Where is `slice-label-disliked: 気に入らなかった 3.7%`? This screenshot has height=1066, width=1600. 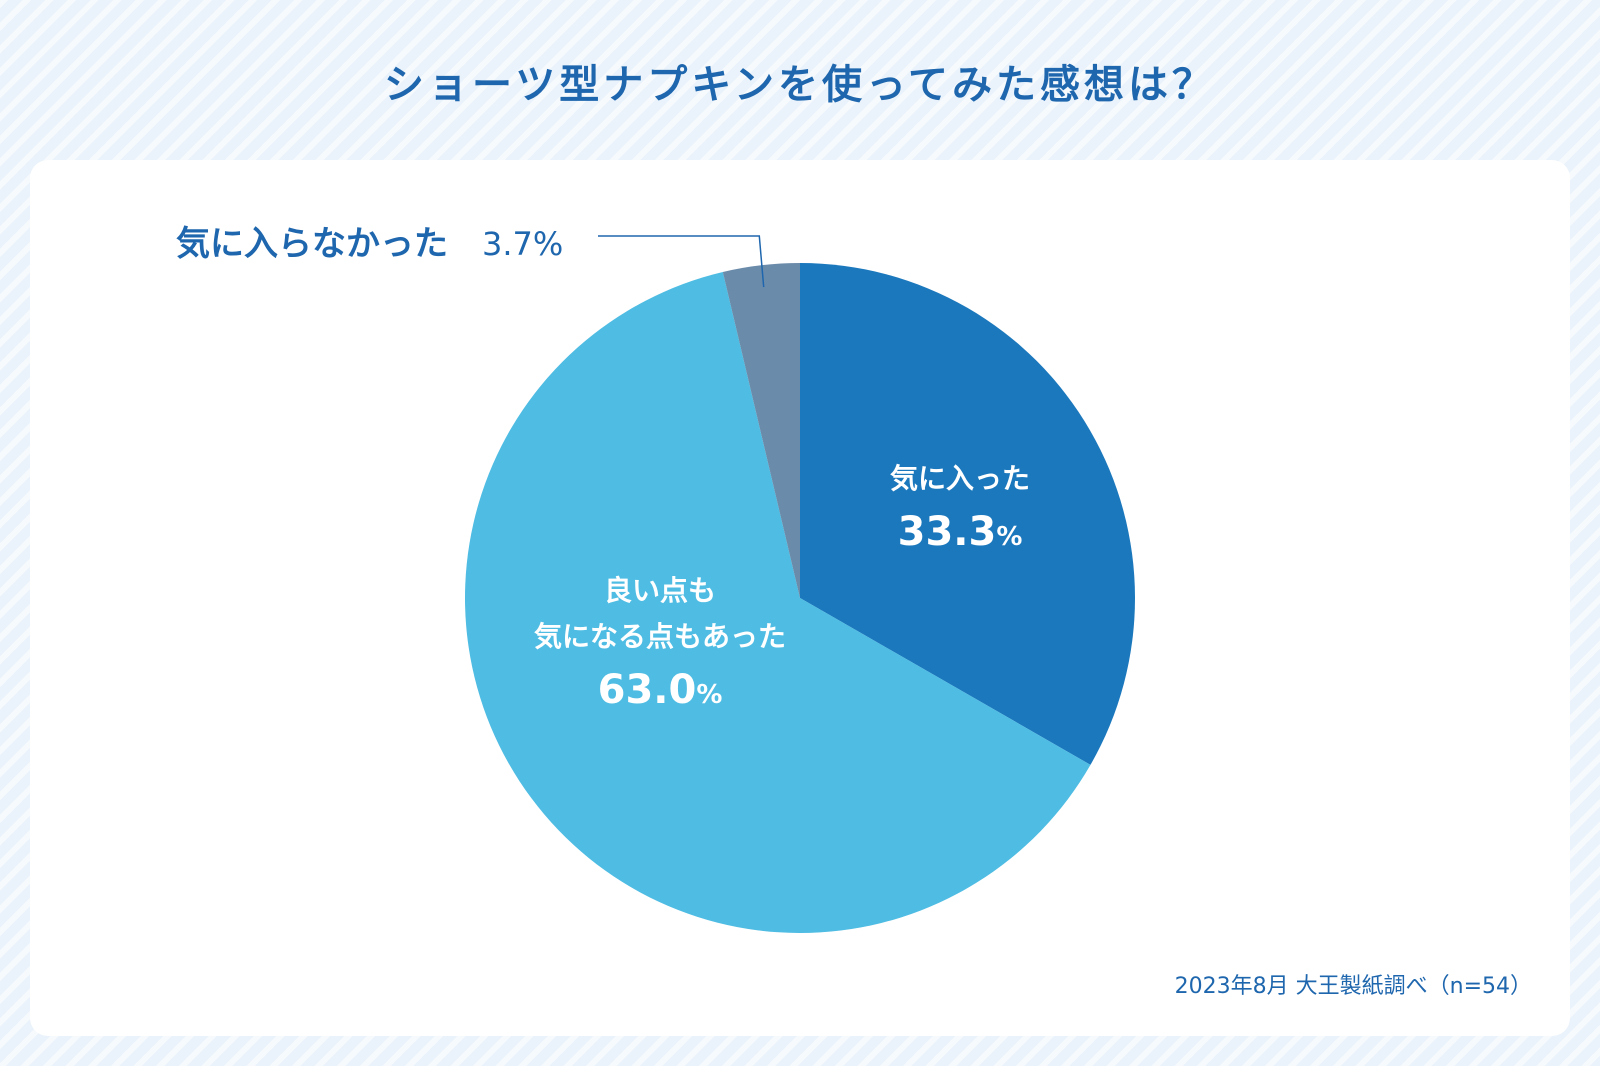 slice-label-disliked: 気に入らなかった 3.7% is located at coordinates (369, 240).